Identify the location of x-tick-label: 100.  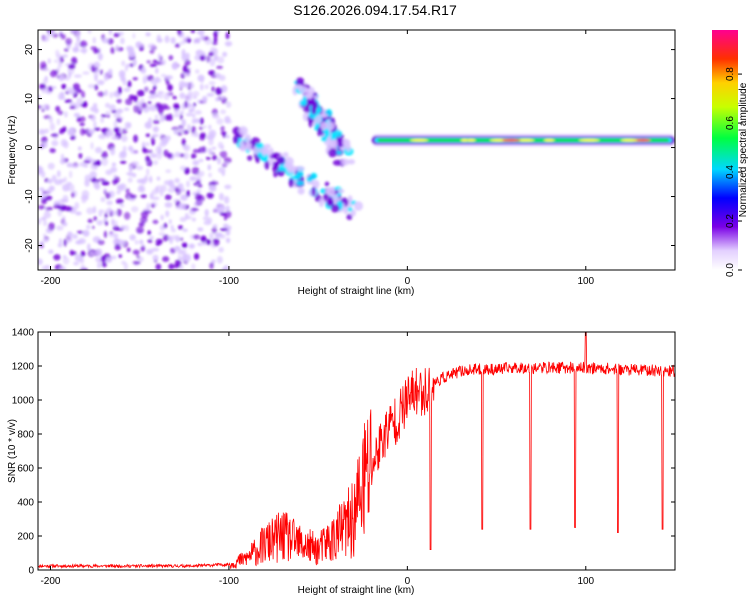
(585, 581).